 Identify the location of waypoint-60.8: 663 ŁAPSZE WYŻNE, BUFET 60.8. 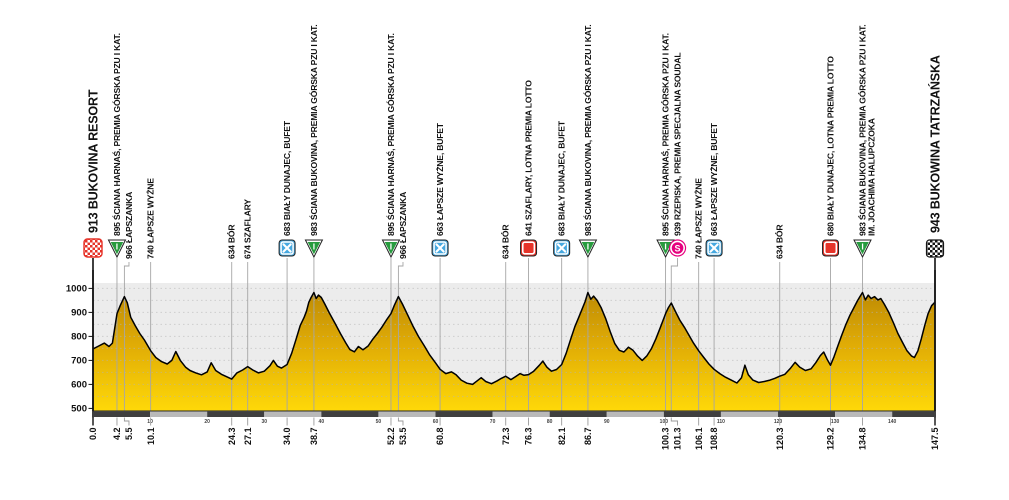
(440, 284).